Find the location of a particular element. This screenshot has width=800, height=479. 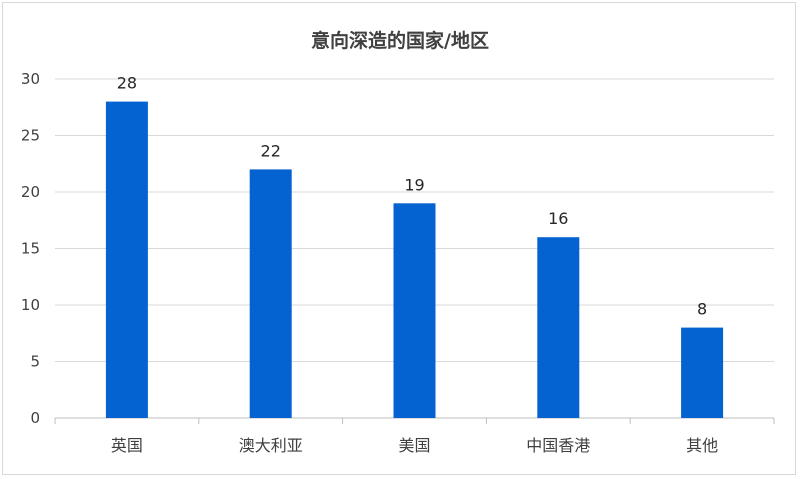

y-tick-label: 0 is located at coordinates (35, 418).